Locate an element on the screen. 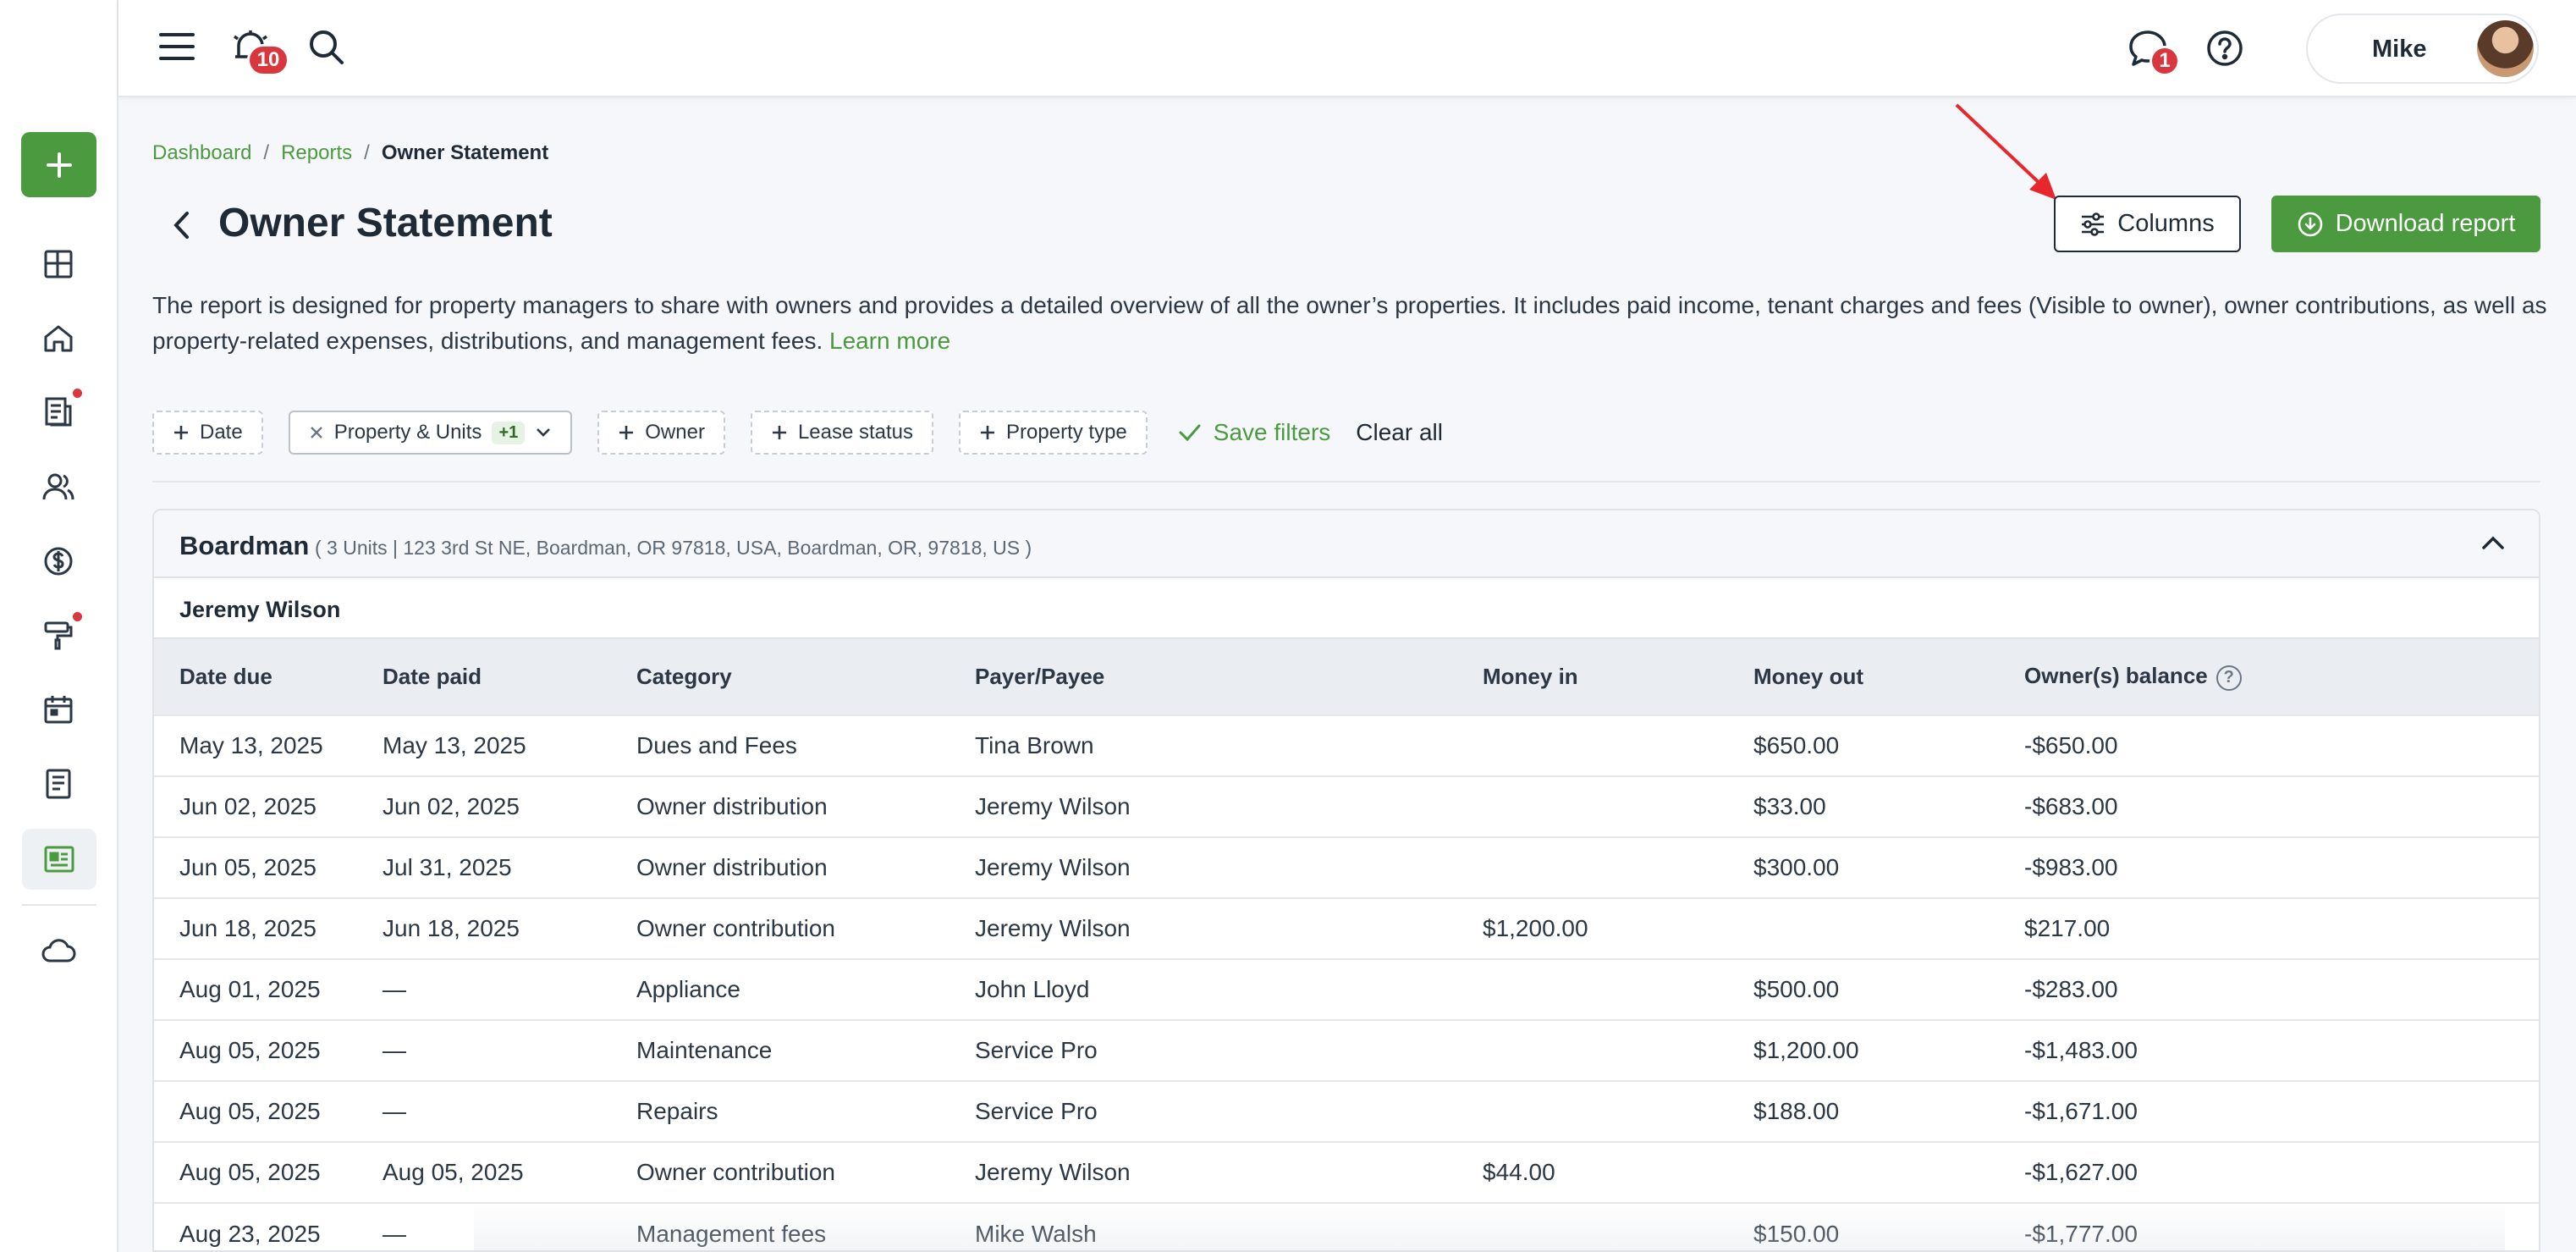 The width and height of the screenshot is (2576, 1252). cell-date-paid: Aug 05, 2025 is located at coordinates (453, 1172).